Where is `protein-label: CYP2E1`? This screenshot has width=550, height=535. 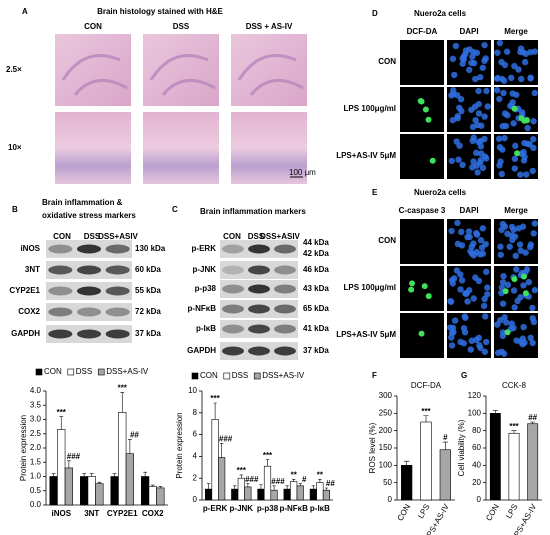 protein-label: CYP2E1 is located at coordinates (24, 290).